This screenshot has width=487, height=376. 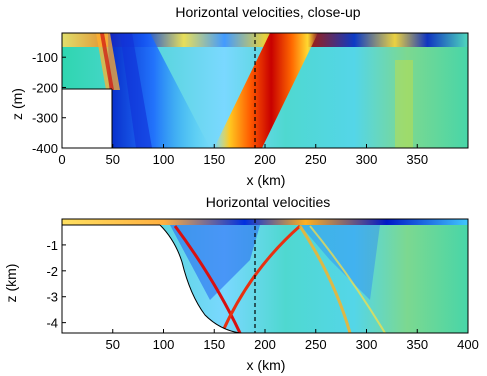 I want to click on y-tick-label: -100, so click(x=45, y=57).